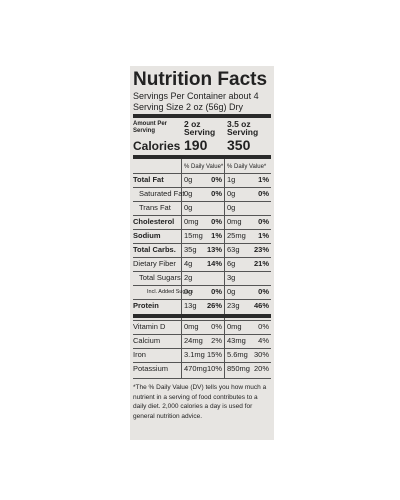 The image size is (400, 500). I want to click on amount: 24mg, so click(193, 340).